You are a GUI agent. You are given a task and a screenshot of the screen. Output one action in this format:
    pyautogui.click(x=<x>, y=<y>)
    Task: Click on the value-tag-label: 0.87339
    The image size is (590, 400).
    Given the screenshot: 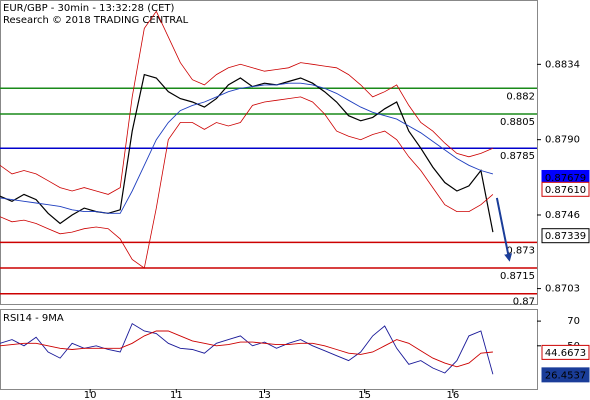 What is the action you would take?
    pyautogui.click(x=565, y=236)
    